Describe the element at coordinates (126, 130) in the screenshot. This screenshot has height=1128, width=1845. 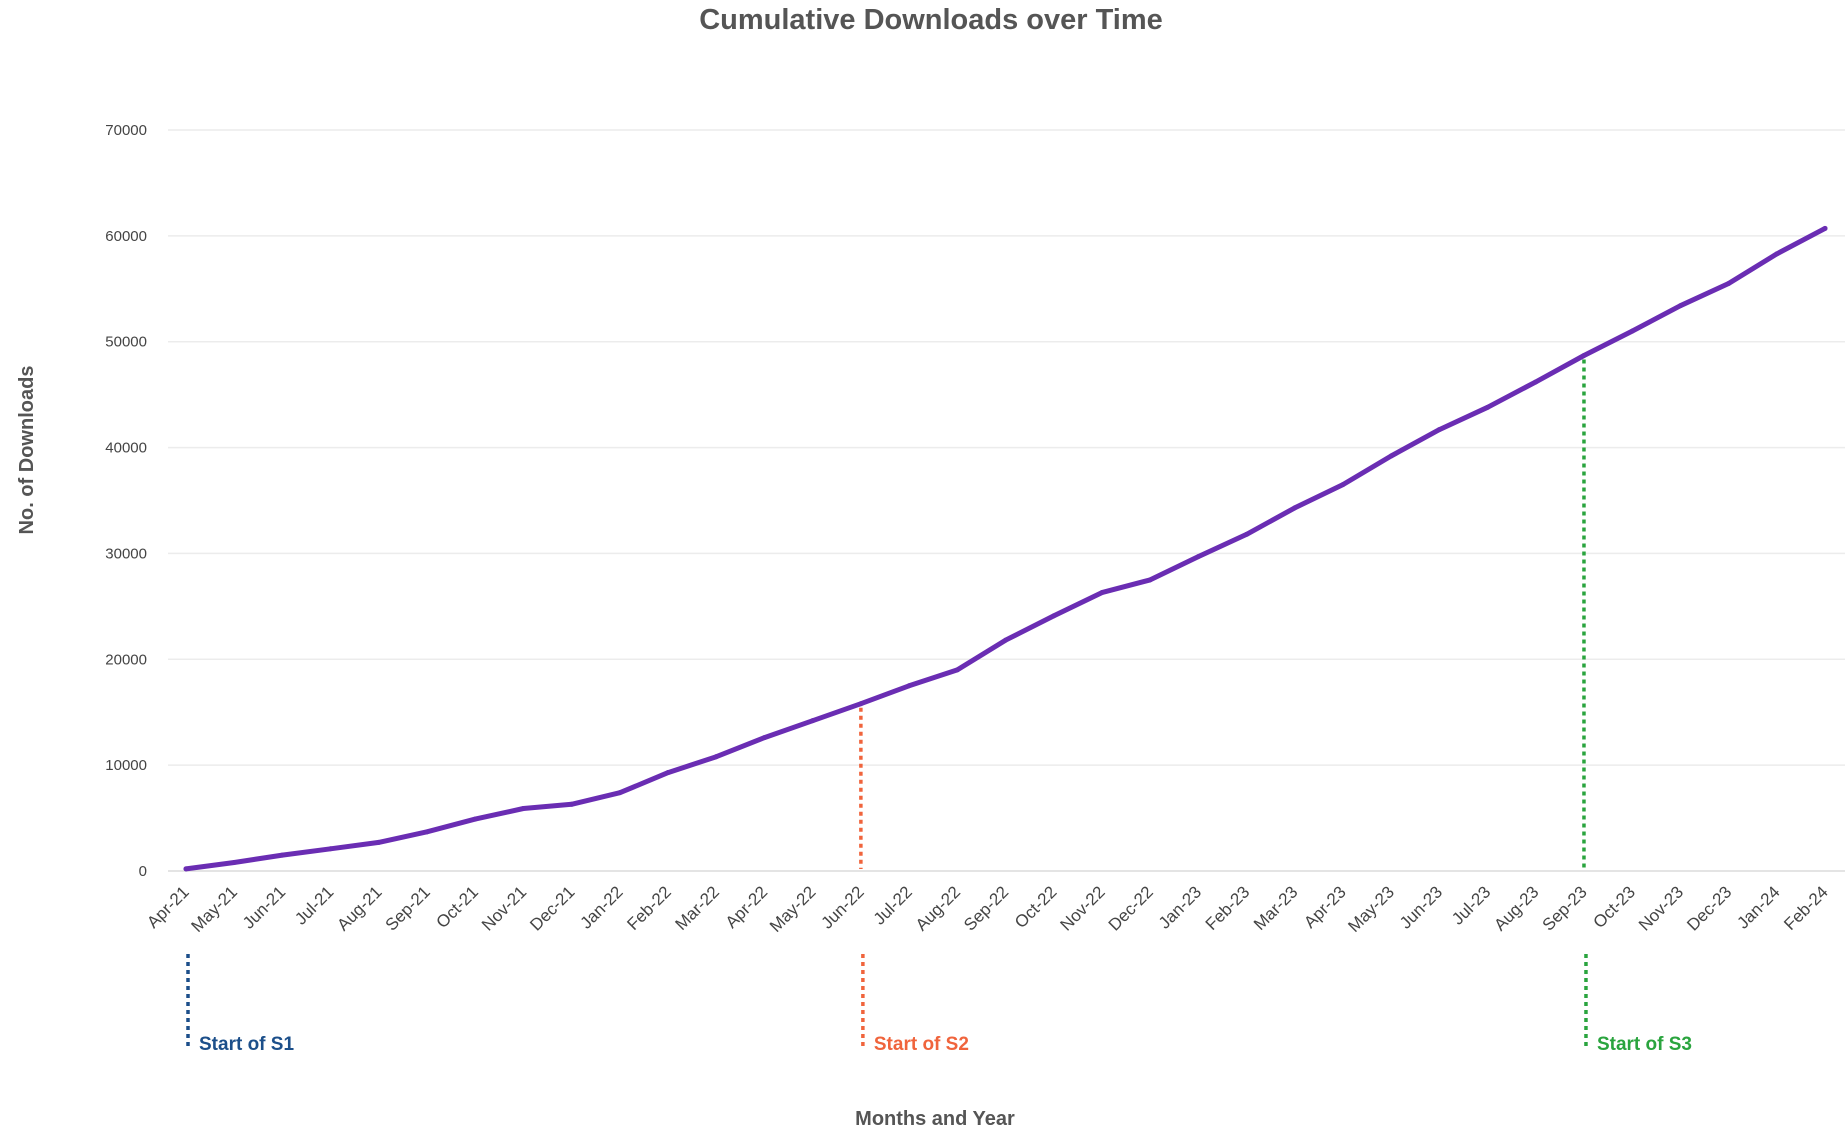
I see `y-tick-label: 70000` at that location.